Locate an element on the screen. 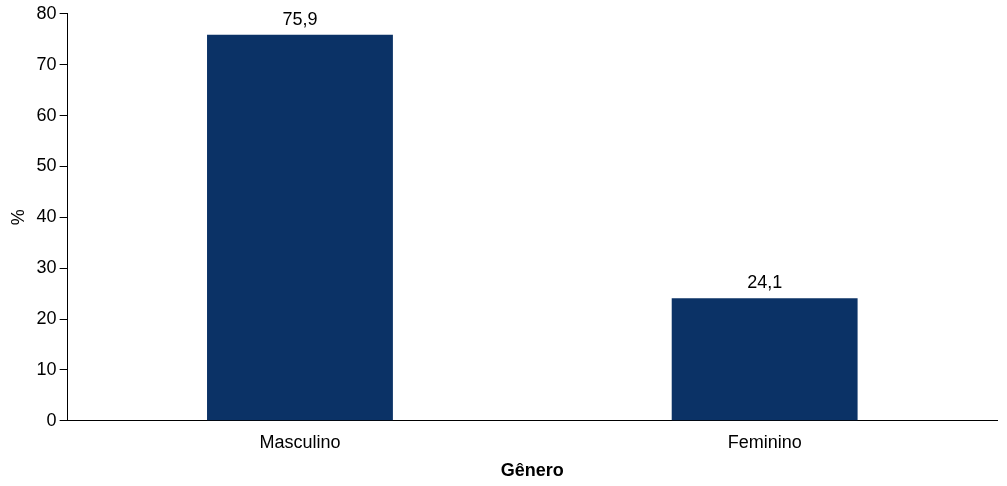 The width and height of the screenshot is (1007, 486). y-tick-label: 40 is located at coordinates (46, 216).